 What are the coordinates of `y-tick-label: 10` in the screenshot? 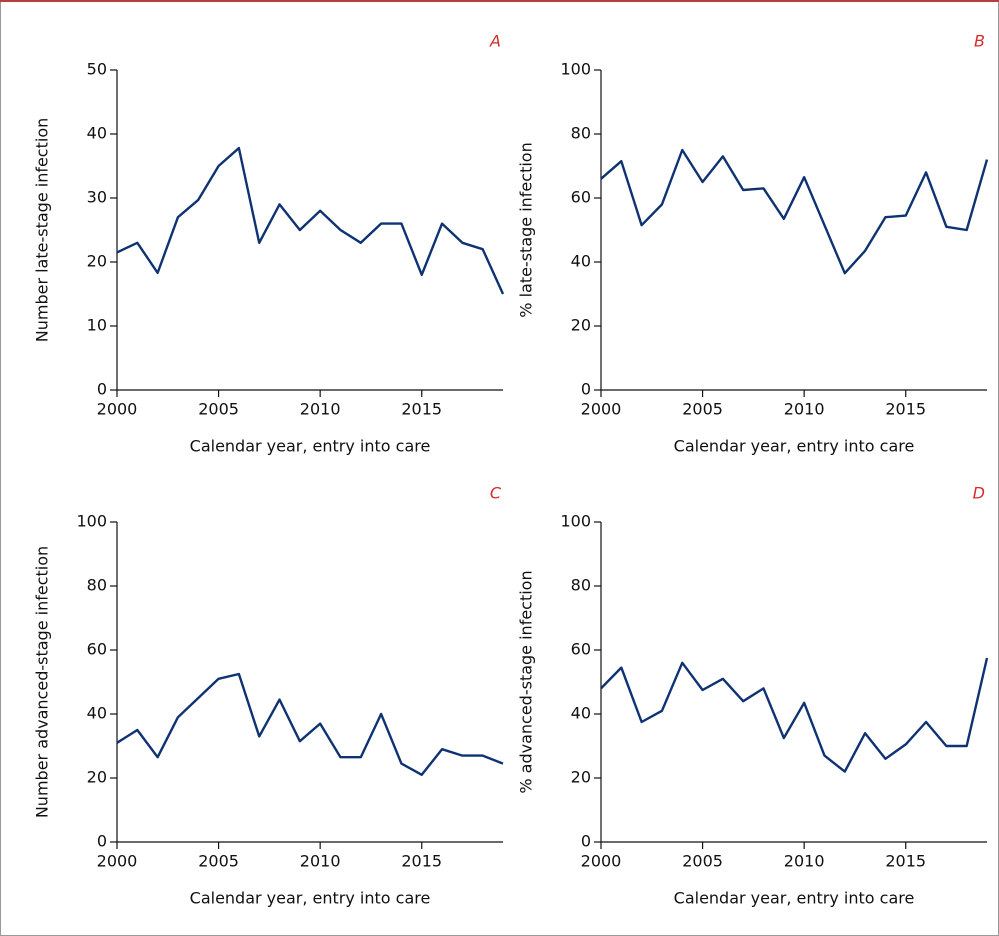 It's located at (97, 325).